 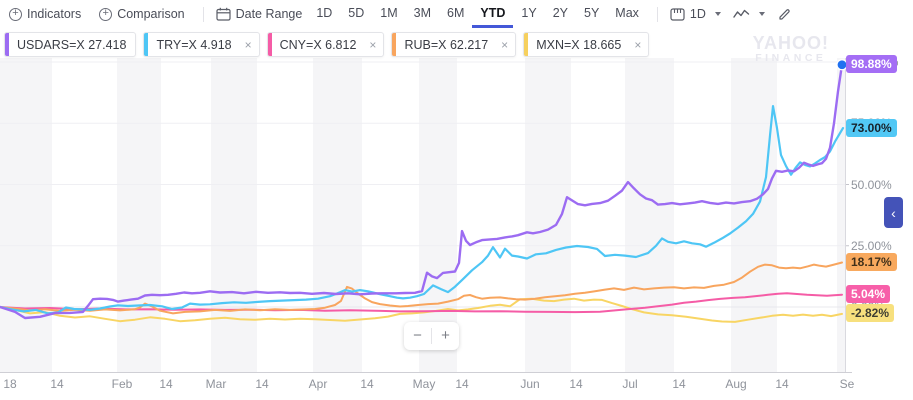 What do you see at coordinates (677, 14) in the screenshot?
I see `interval-calendar-icon` at bounding box center [677, 14].